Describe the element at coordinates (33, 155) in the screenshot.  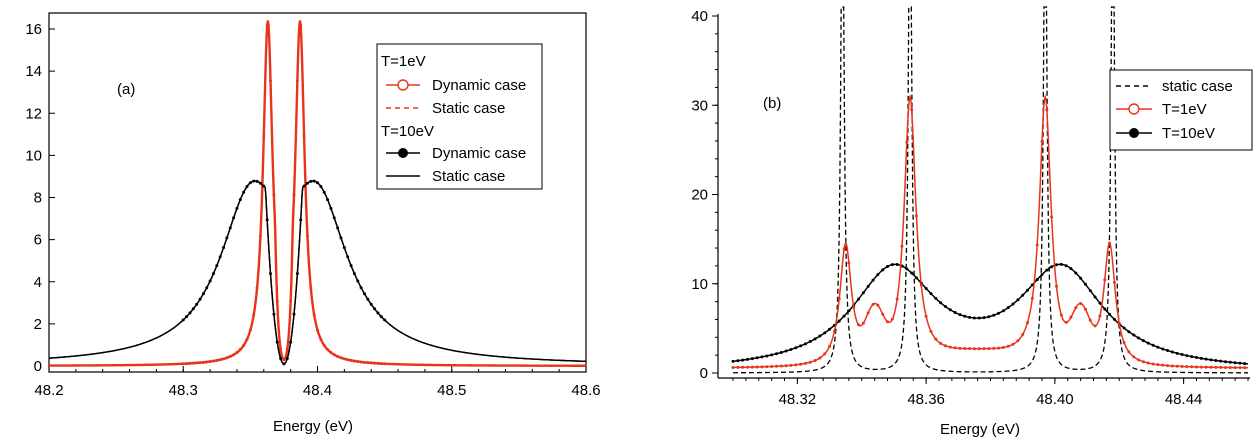
I see `y-tick-label: 10` at that location.